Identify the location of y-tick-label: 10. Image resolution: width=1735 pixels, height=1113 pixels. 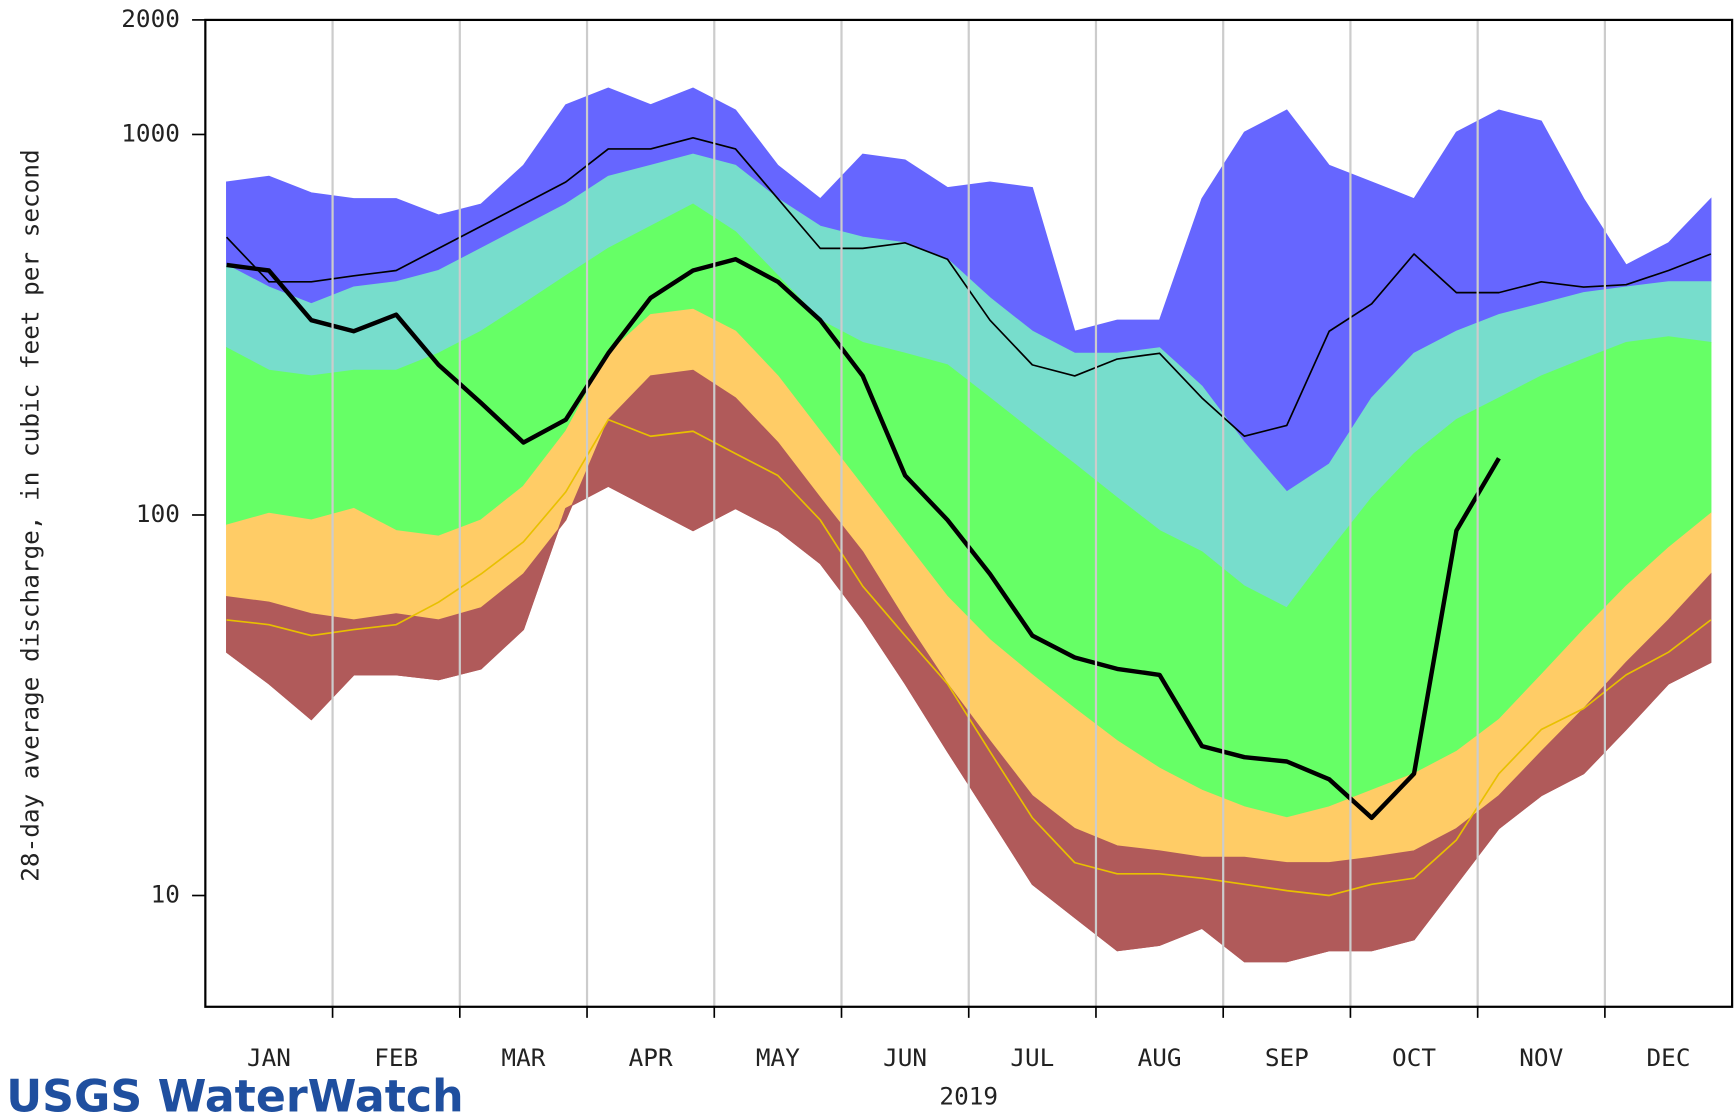
(165, 894).